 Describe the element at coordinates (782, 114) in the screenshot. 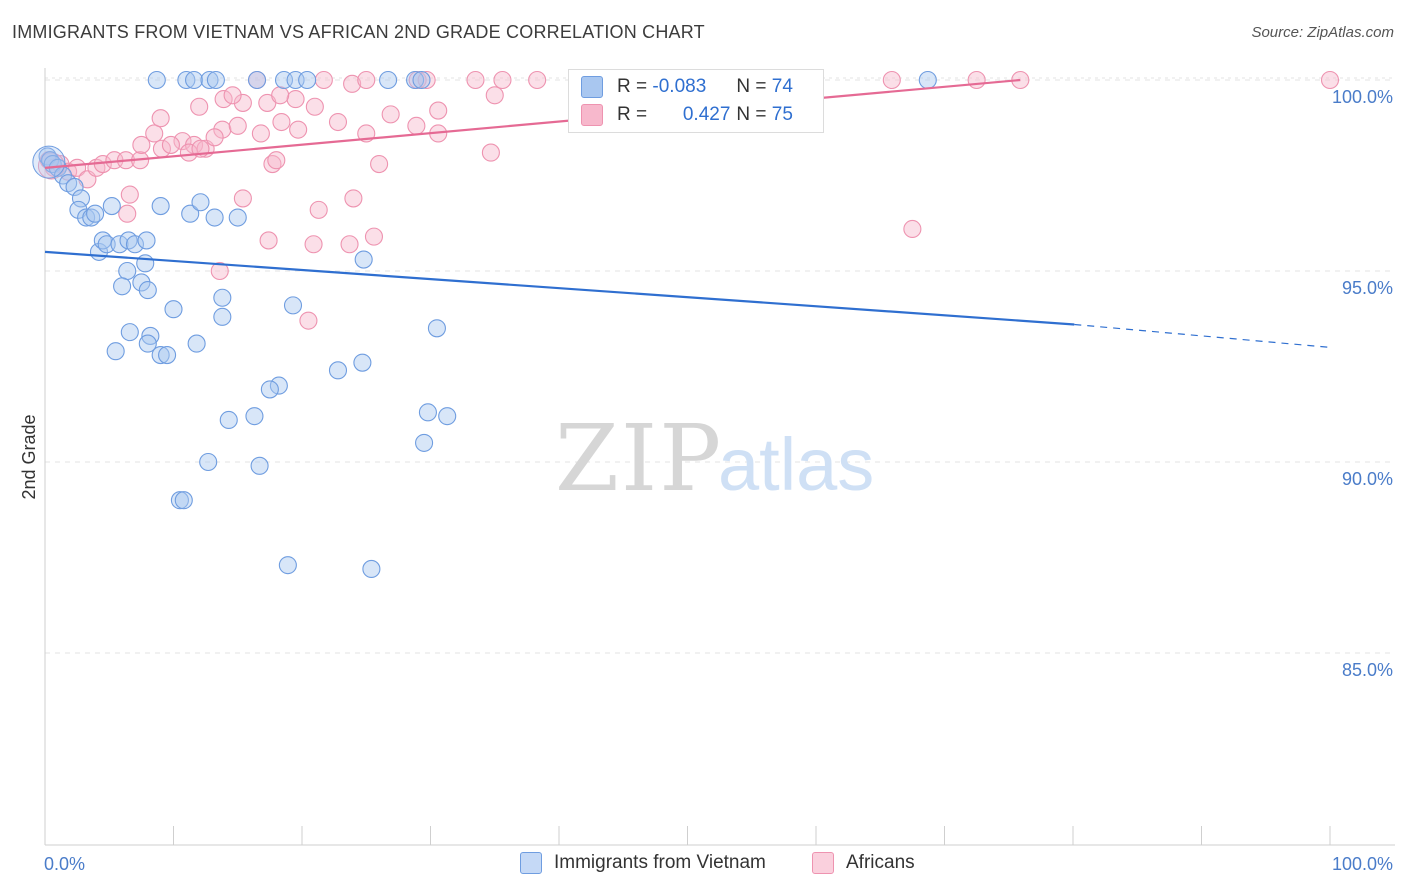

I see `n-value-africans: 75` at that location.